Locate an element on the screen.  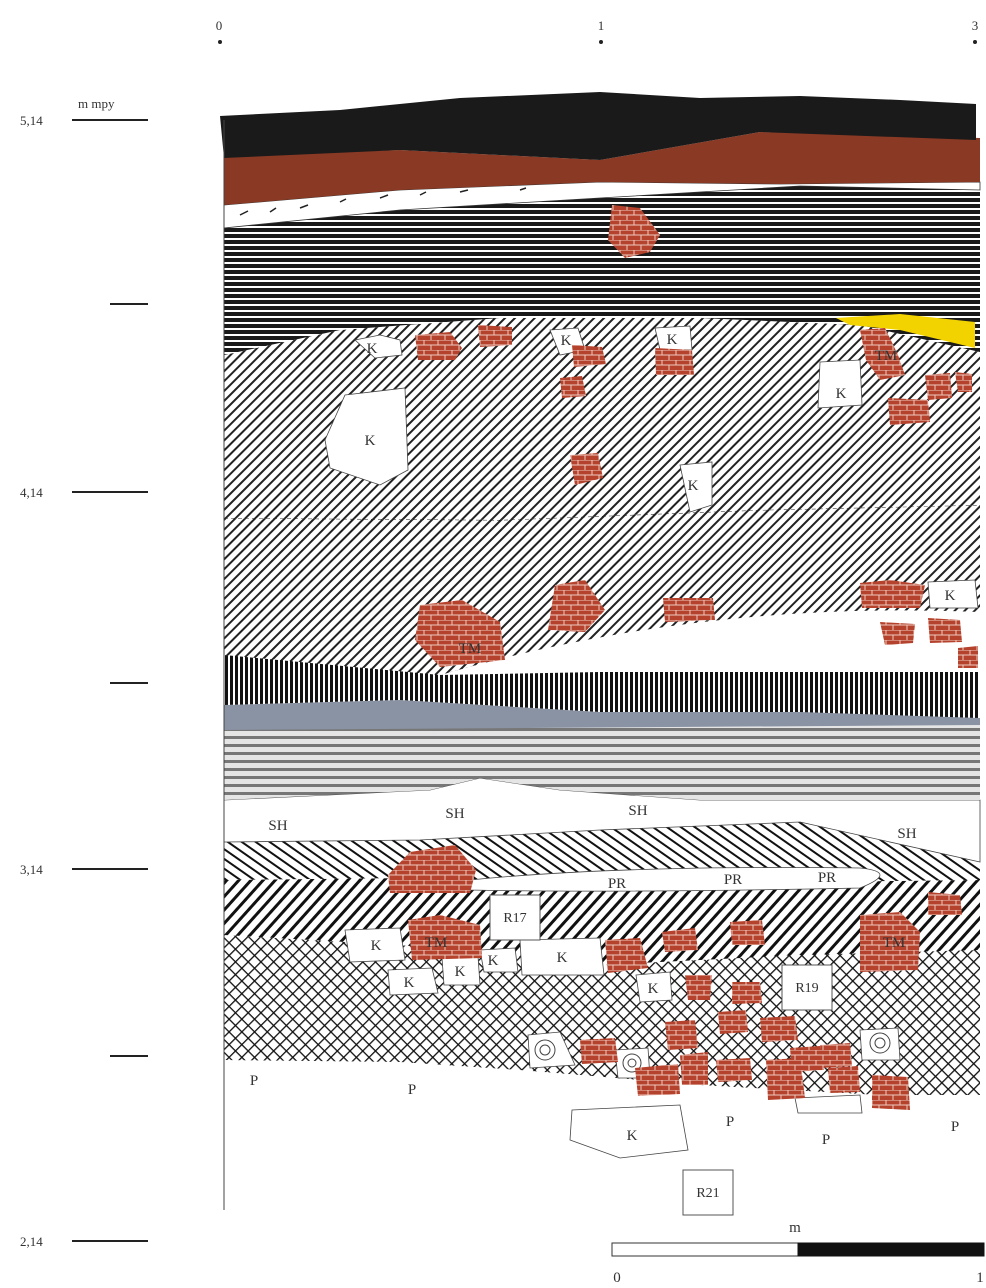
scale-bar-start: 0 is located at coordinates (617, 1278).